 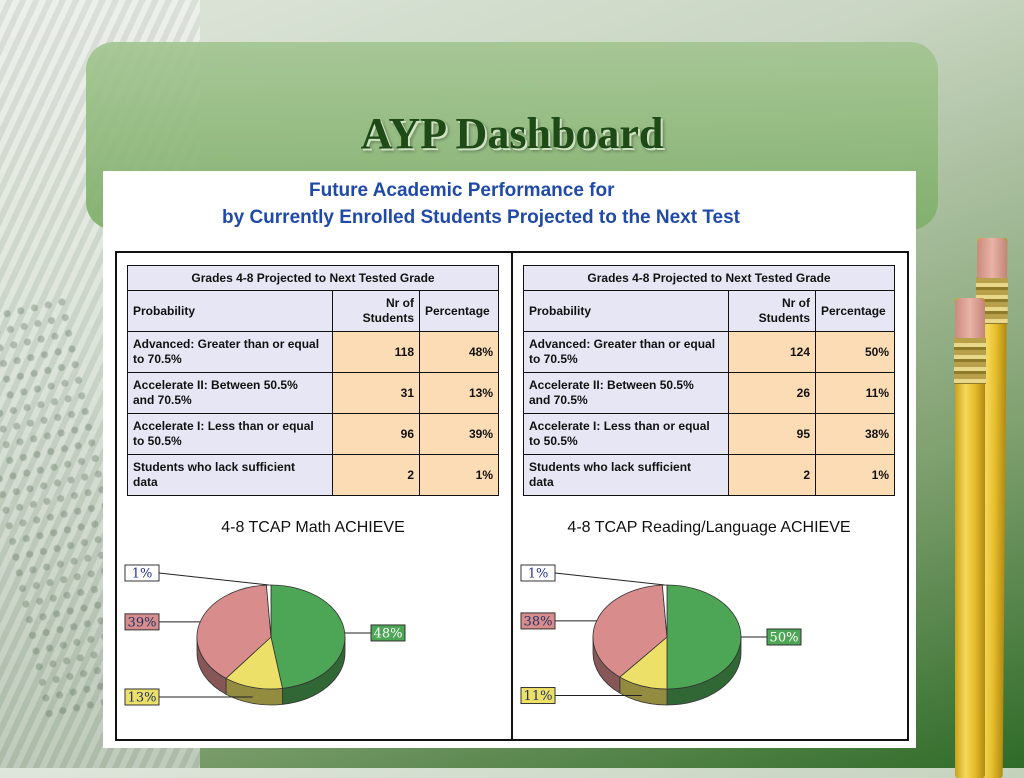 What do you see at coordinates (855, 352) in the screenshot?
I see `percentage-cell: 50%` at bounding box center [855, 352].